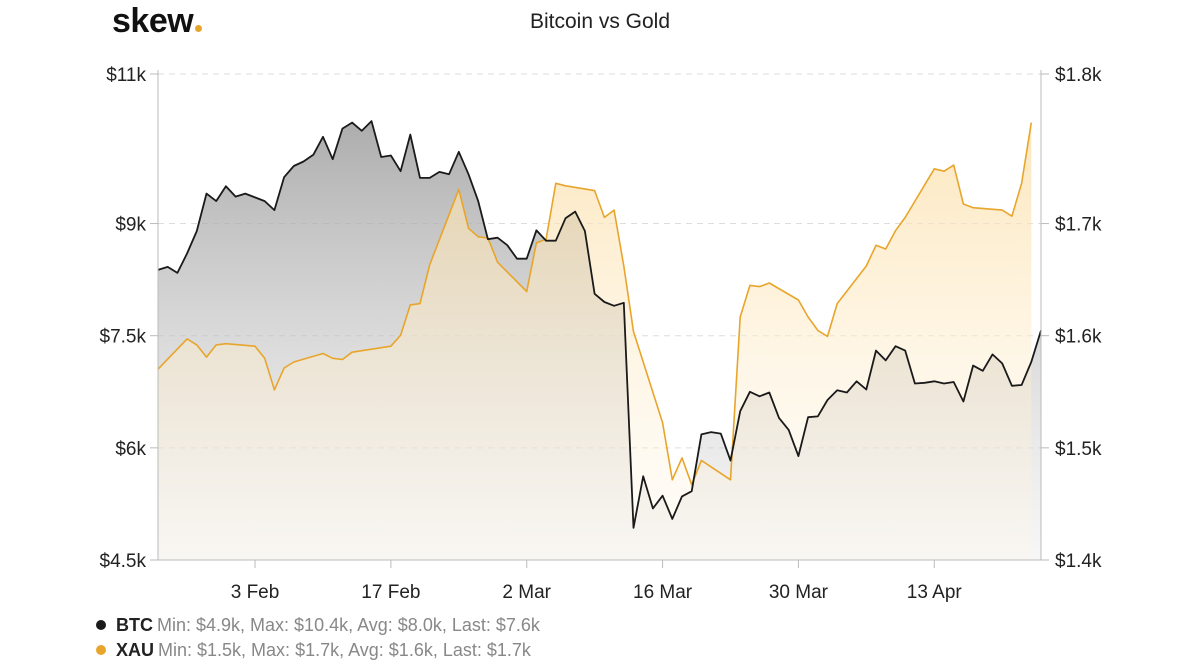  What do you see at coordinates (663, 592) in the screenshot?
I see `x-tick-label: 16 Mar` at bounding box center [663, 592].